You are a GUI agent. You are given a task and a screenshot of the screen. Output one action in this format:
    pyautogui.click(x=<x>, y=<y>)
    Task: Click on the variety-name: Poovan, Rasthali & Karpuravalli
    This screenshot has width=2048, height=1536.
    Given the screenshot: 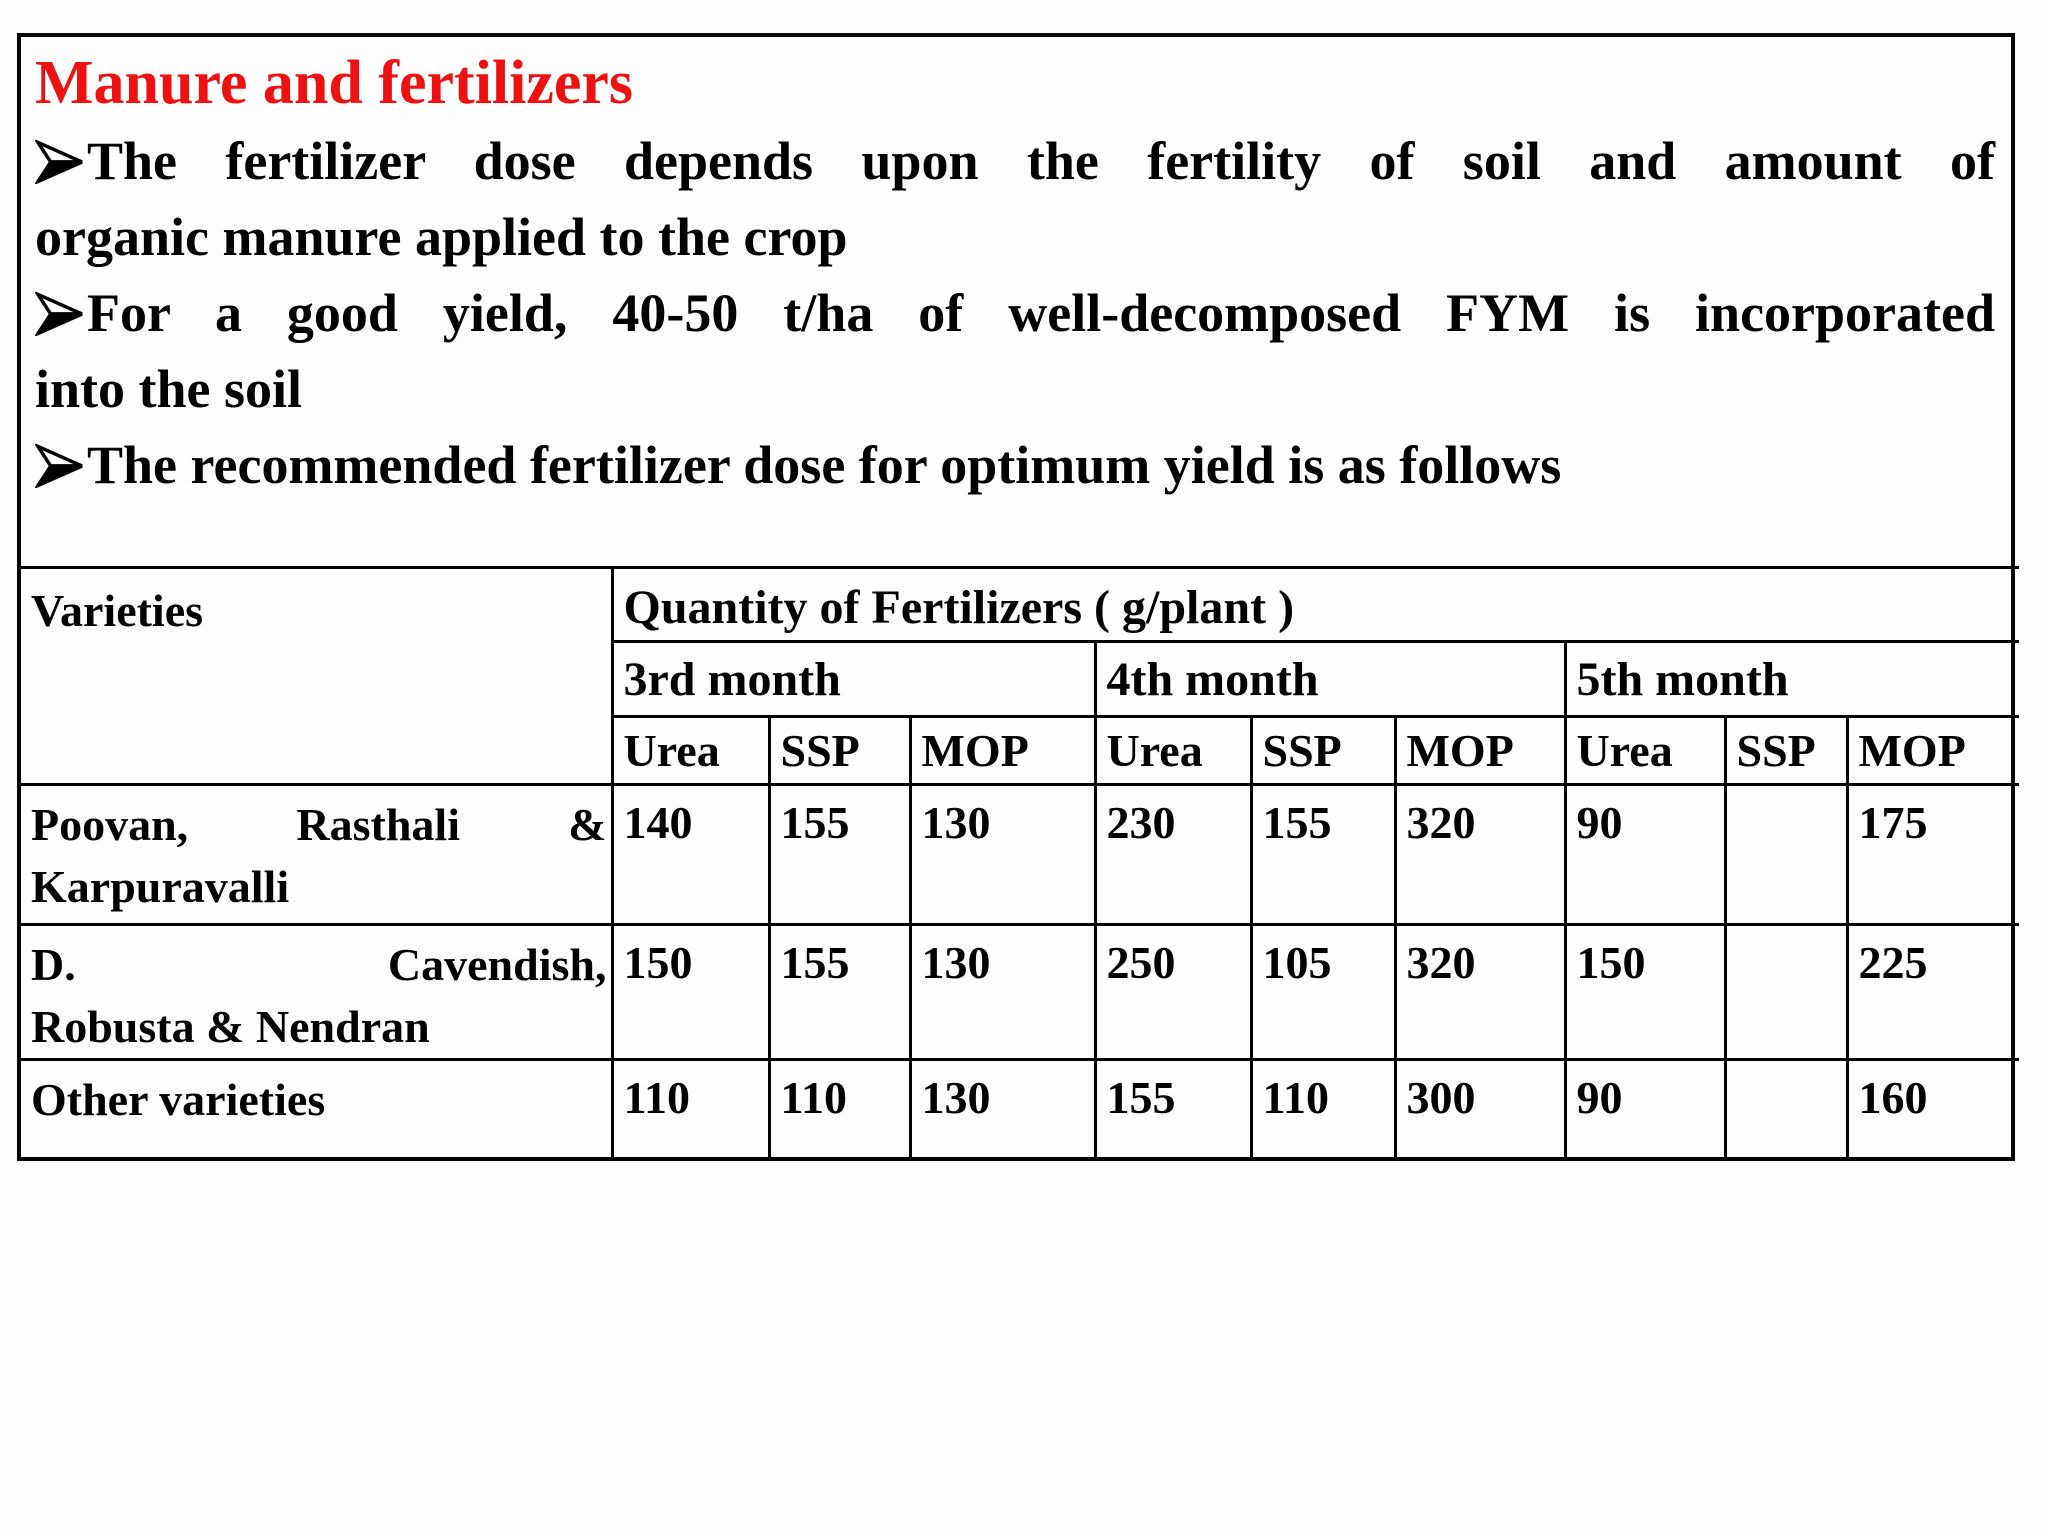 What is the action you would take?
    pyautogui.click(x=316, y=854)
    